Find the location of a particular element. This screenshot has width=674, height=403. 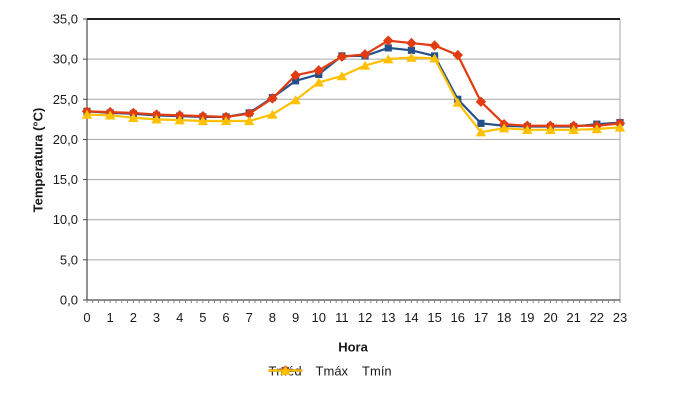

x-tick-label: 6 is located at coordinates (225, 317).